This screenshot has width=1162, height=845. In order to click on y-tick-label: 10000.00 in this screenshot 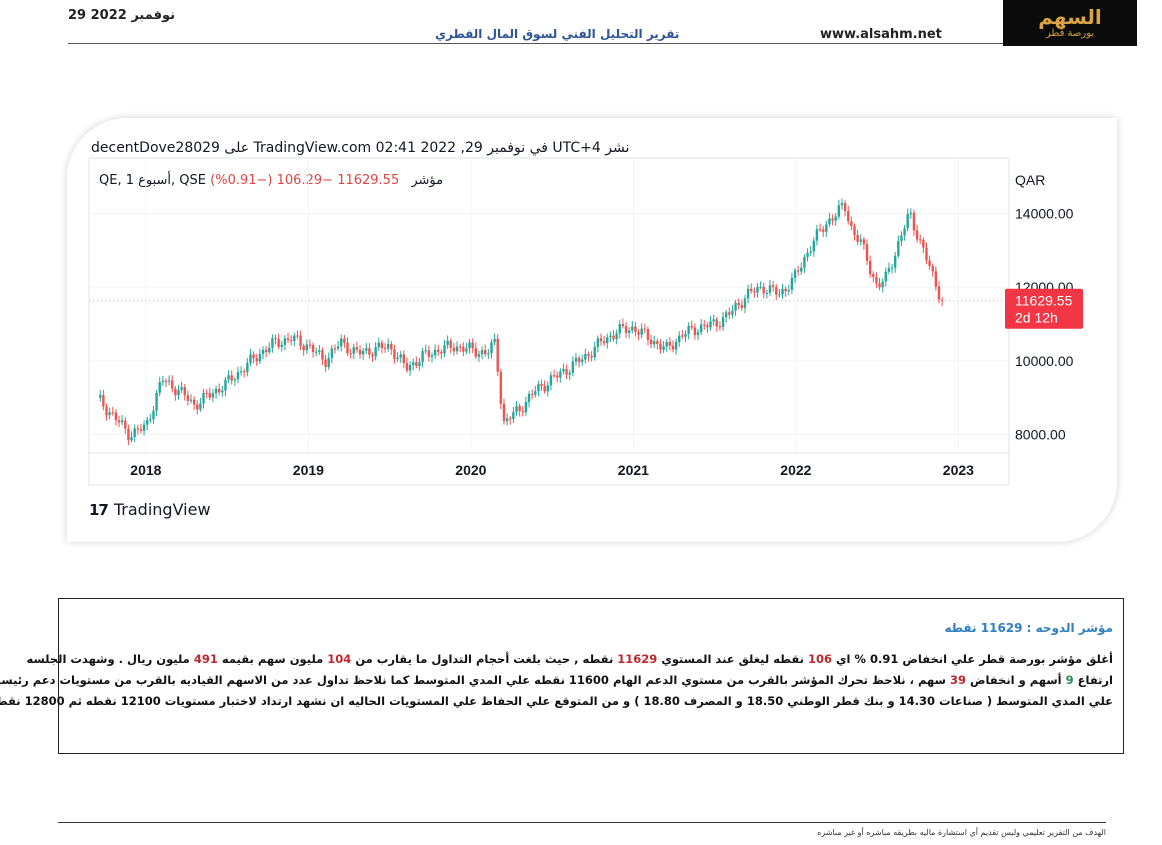, I will do `click(1044, 361)`.